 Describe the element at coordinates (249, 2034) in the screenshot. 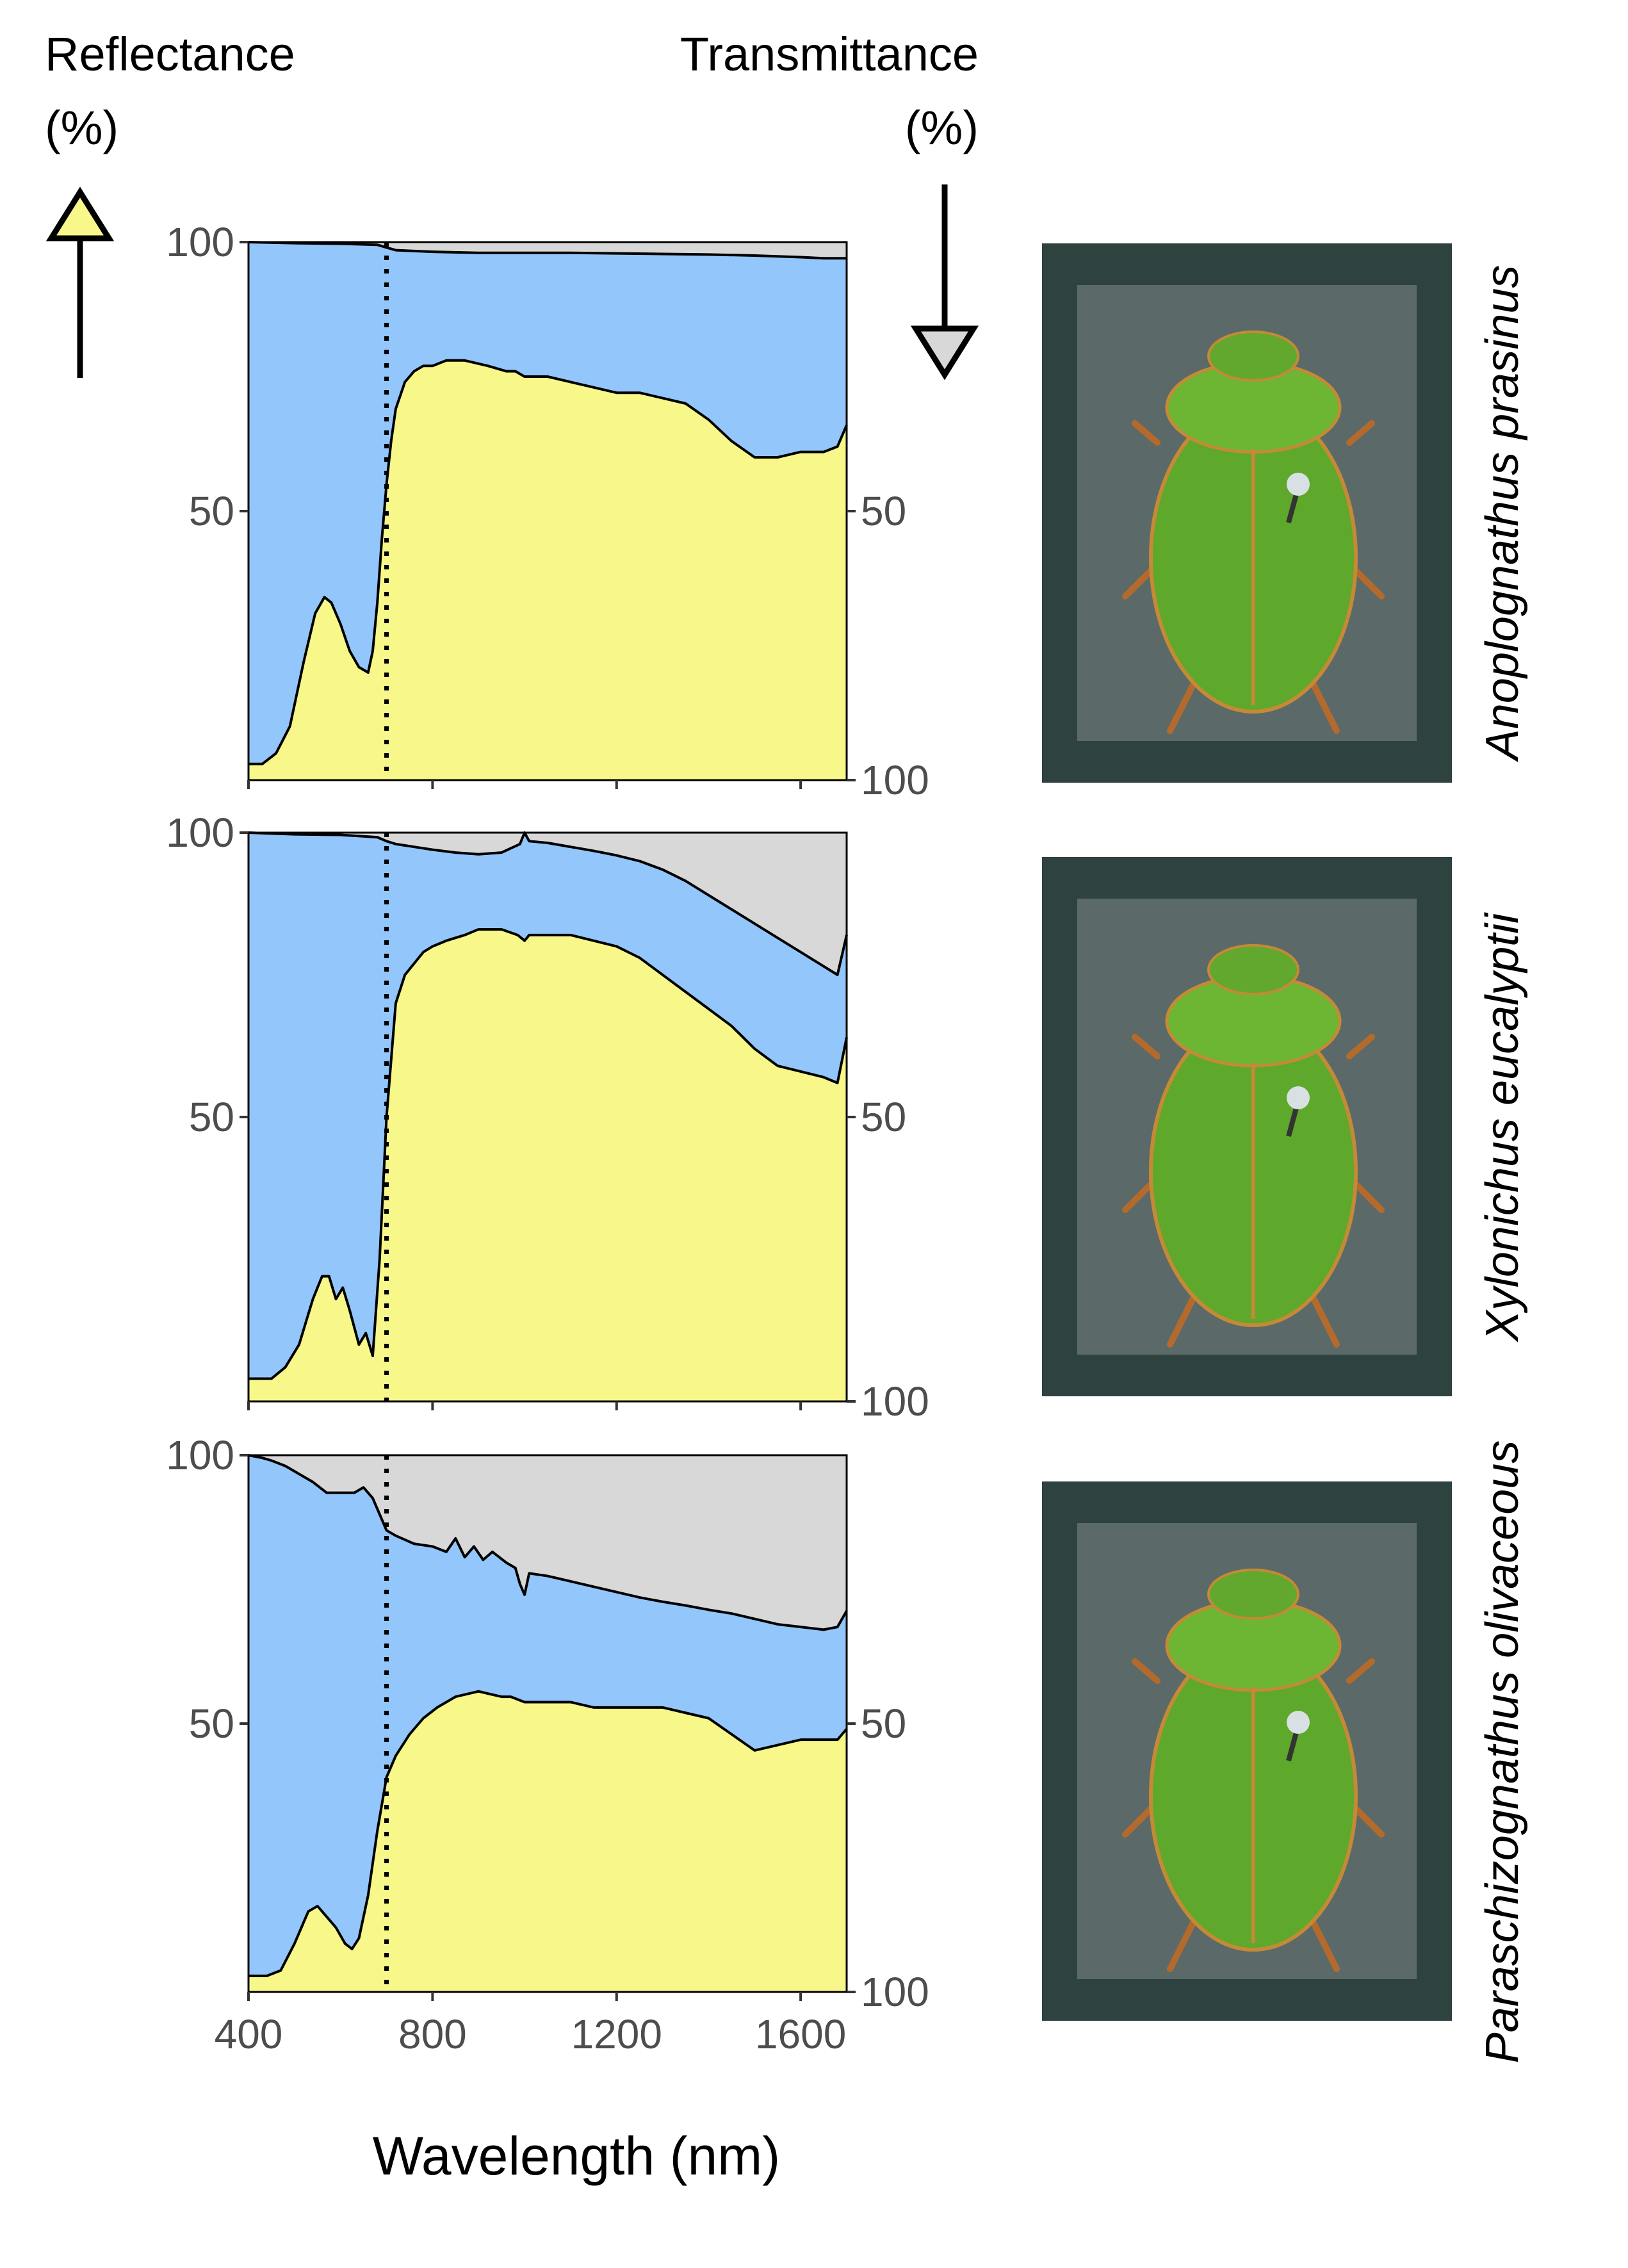

I see `x-axis-tick-label: 400` at that location.